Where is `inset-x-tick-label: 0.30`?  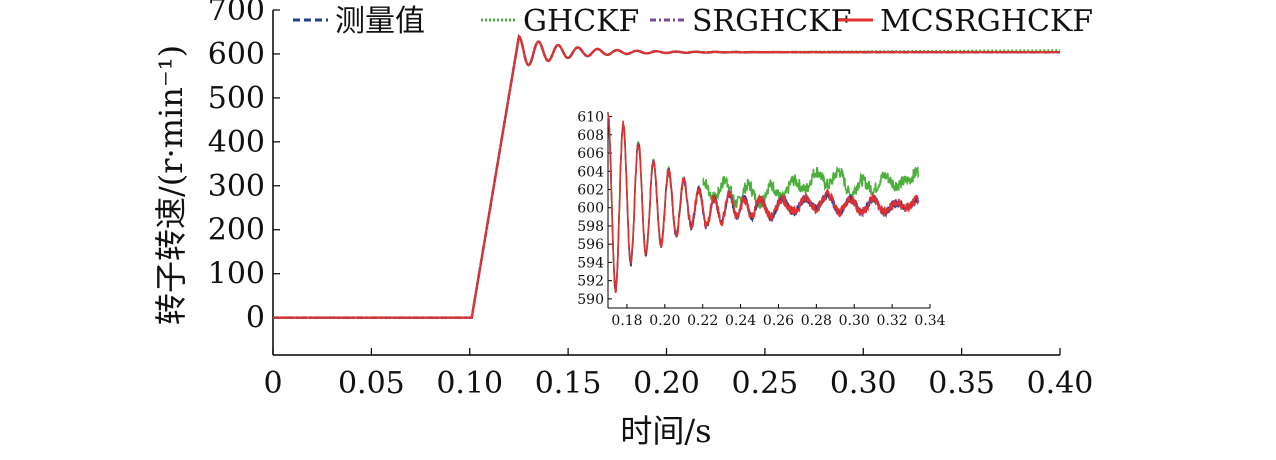
inset-x-tick-label: 0.30 is located at coordinates (854, 321).